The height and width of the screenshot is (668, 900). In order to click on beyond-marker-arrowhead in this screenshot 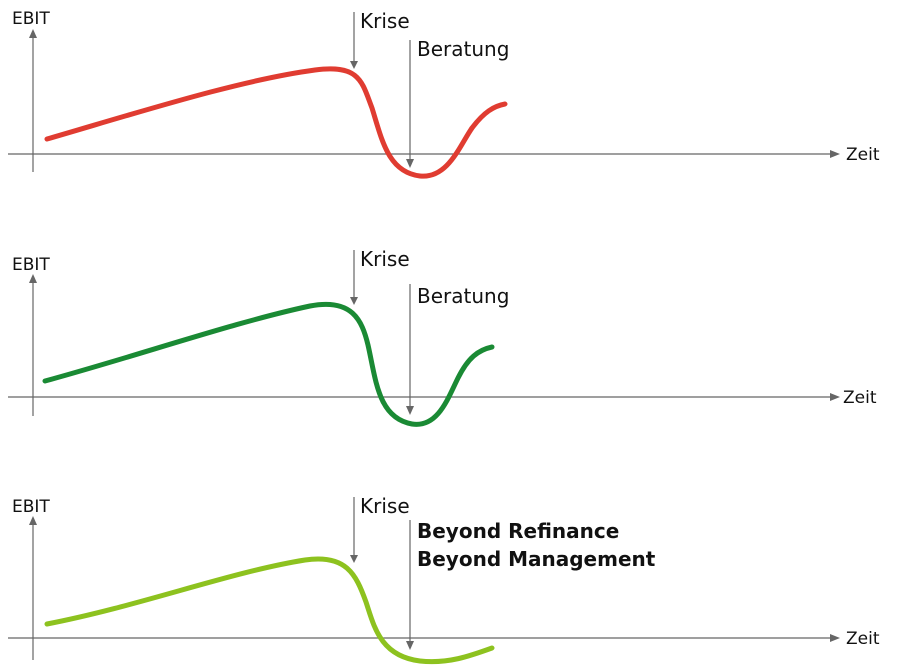, I will do `click(410, 645)`.